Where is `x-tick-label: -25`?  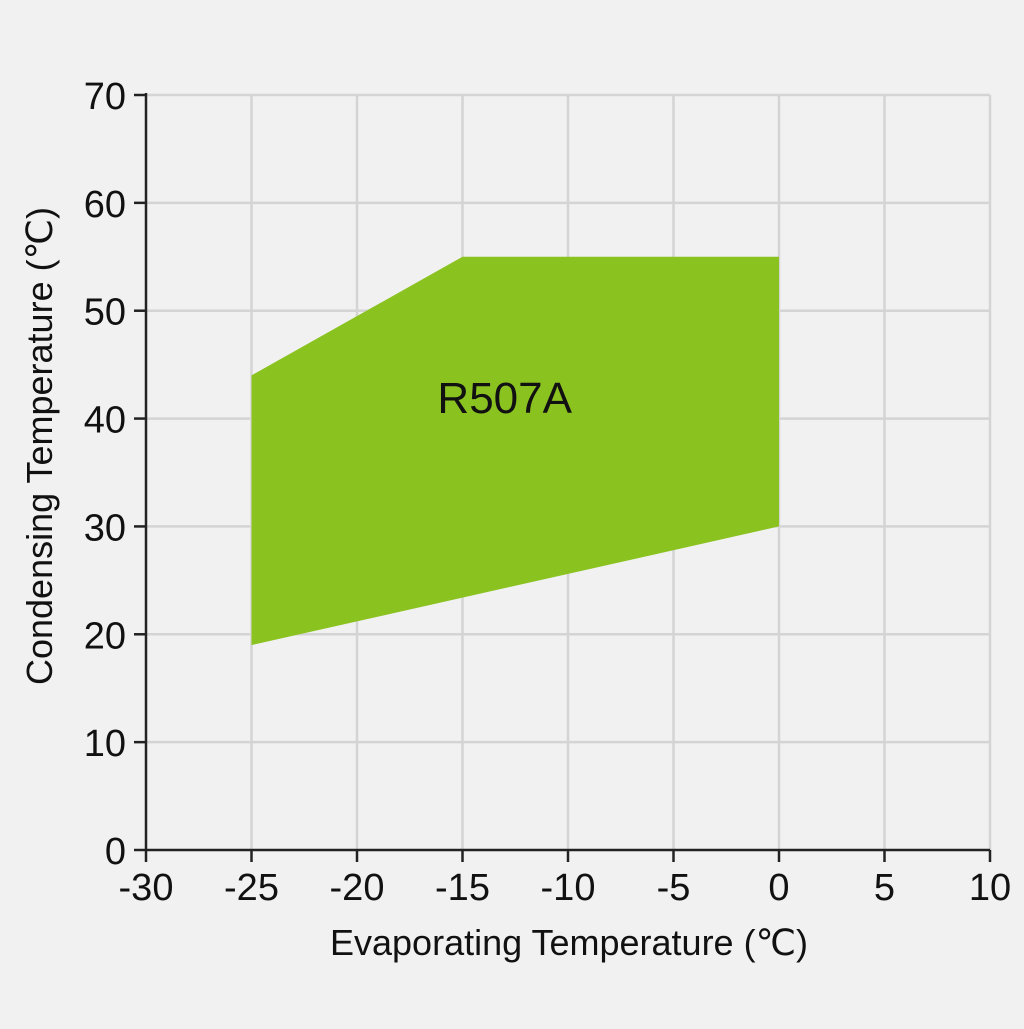 x-tick-label: -25 is located at coordinates (251, 888).